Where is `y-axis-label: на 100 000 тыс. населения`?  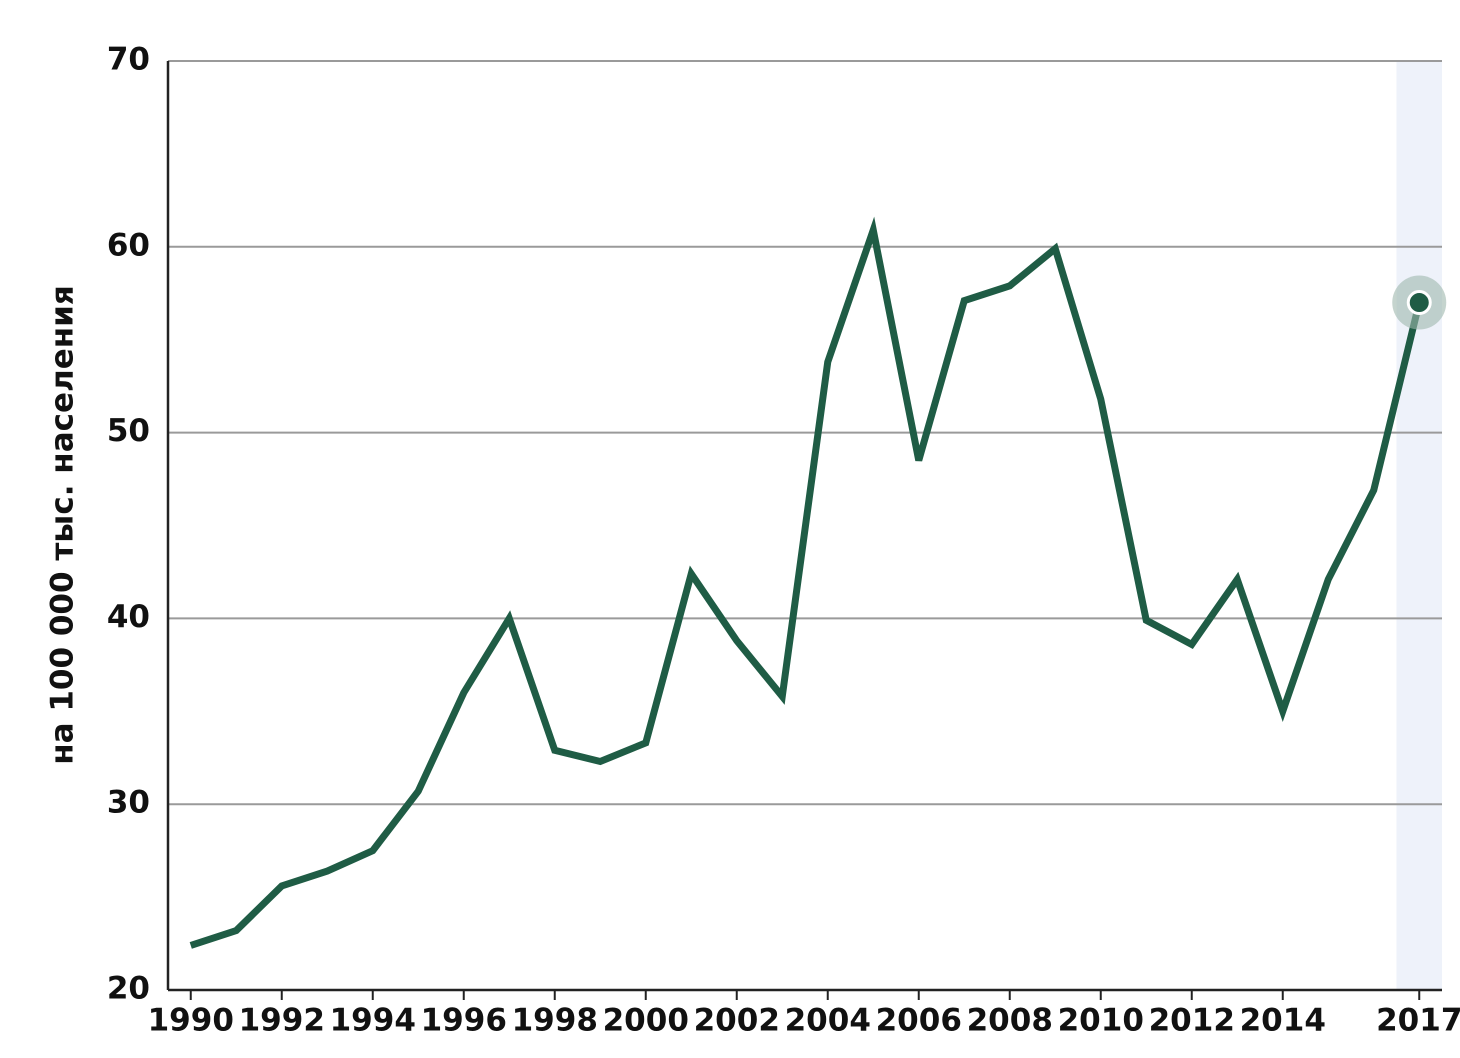 y-axis-label: на 100 000 тыс. населения is located at coordinates (63, 525).